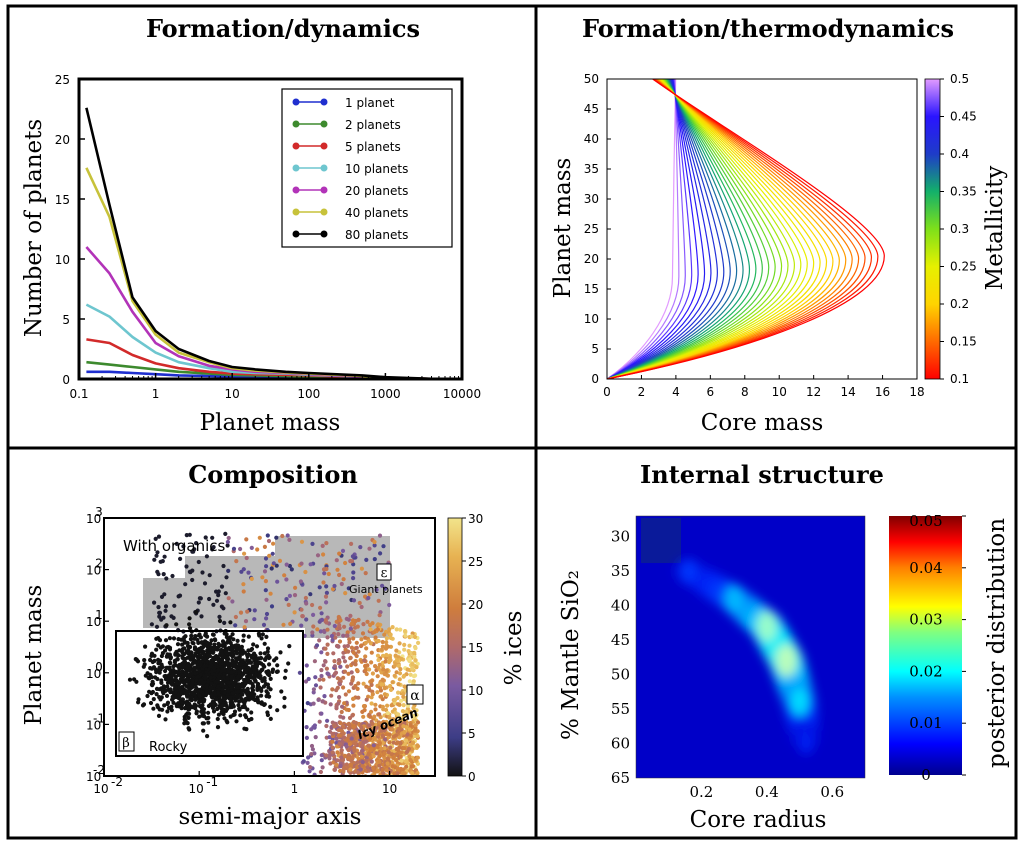 Image resolution: width=1024 pixels, height=848 pixels. Describe the element at coordinates (620, 537) in the screenshot. I see `y-tick-label: 30` at that location.